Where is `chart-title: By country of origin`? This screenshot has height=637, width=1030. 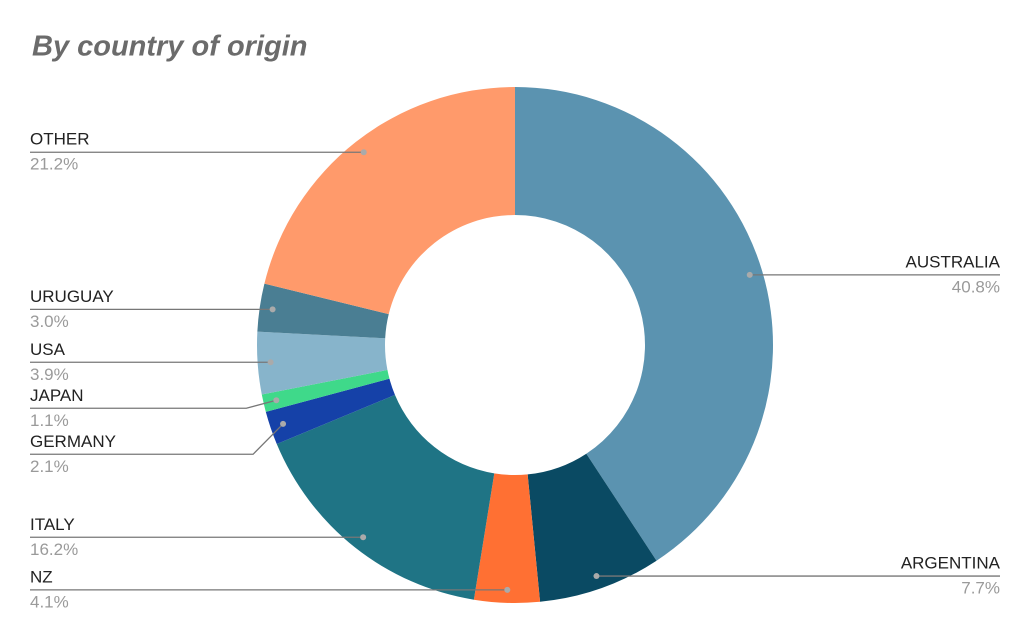 chart-title: By country of origin is located at coordinates (170, 47).